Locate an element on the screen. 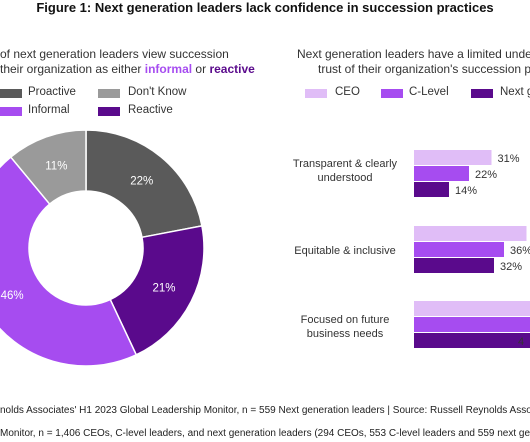  bar-label-transparent-ceo: 31% is located at coordinates (509, 159).